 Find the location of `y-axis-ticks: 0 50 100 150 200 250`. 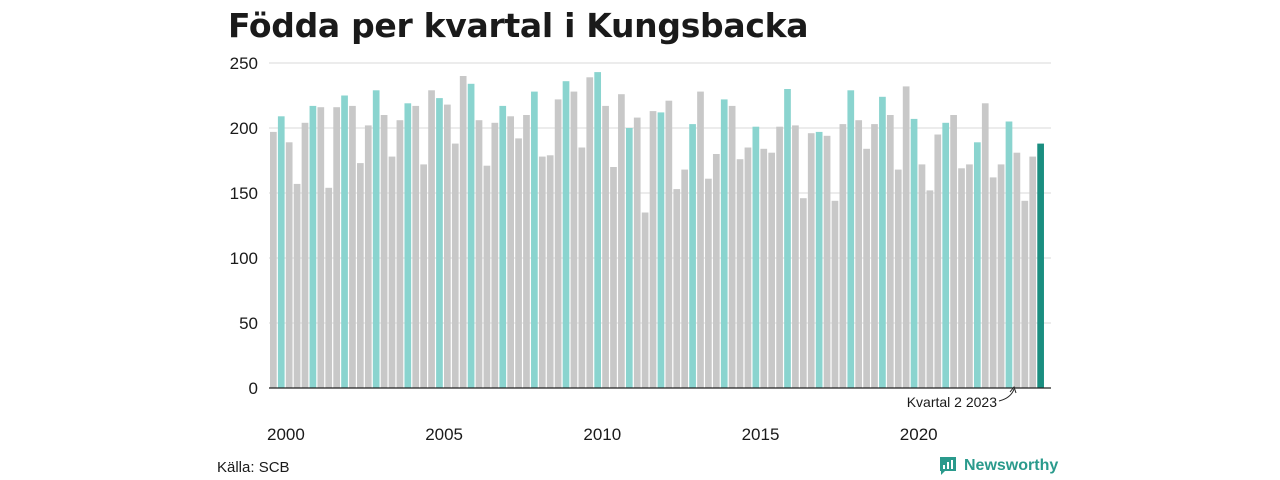

y-axis-ticks: 0 50 100 150 200 250 is located at coordinates (244, 226).